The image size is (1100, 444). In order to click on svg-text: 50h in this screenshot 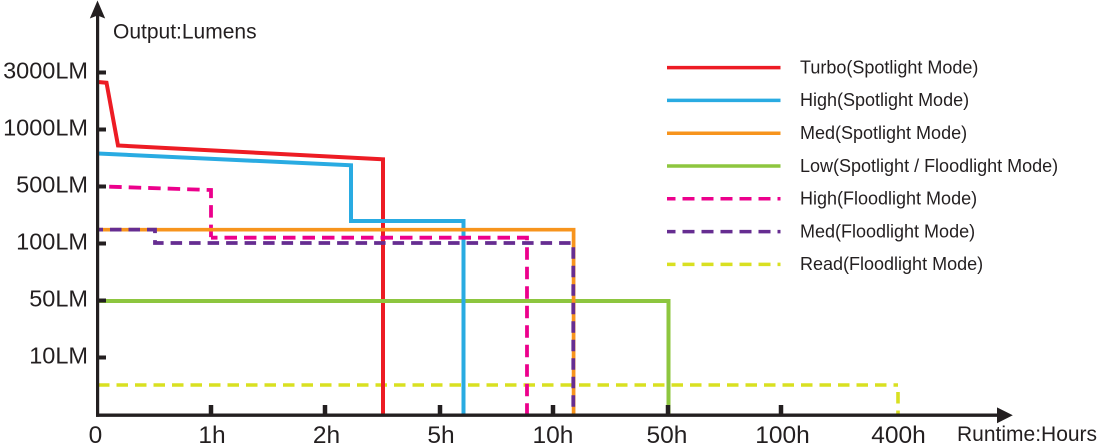, I will do `click(667, 433)`.